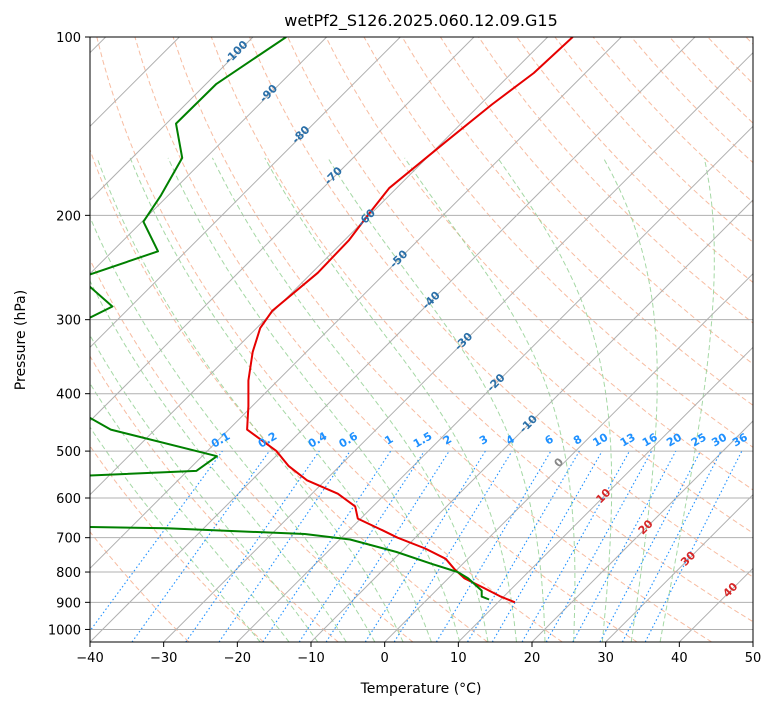  What do you see at coordinates (163, 658) in the screenshot?
I see `x-tick-label: −30` at bounding box center [163, 658].